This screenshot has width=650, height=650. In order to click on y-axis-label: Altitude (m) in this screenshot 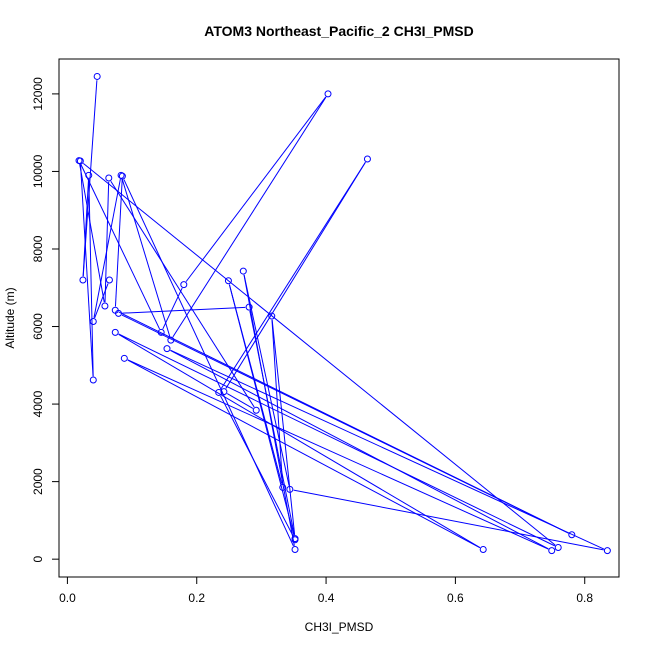, I will do `click(10, 317)`.